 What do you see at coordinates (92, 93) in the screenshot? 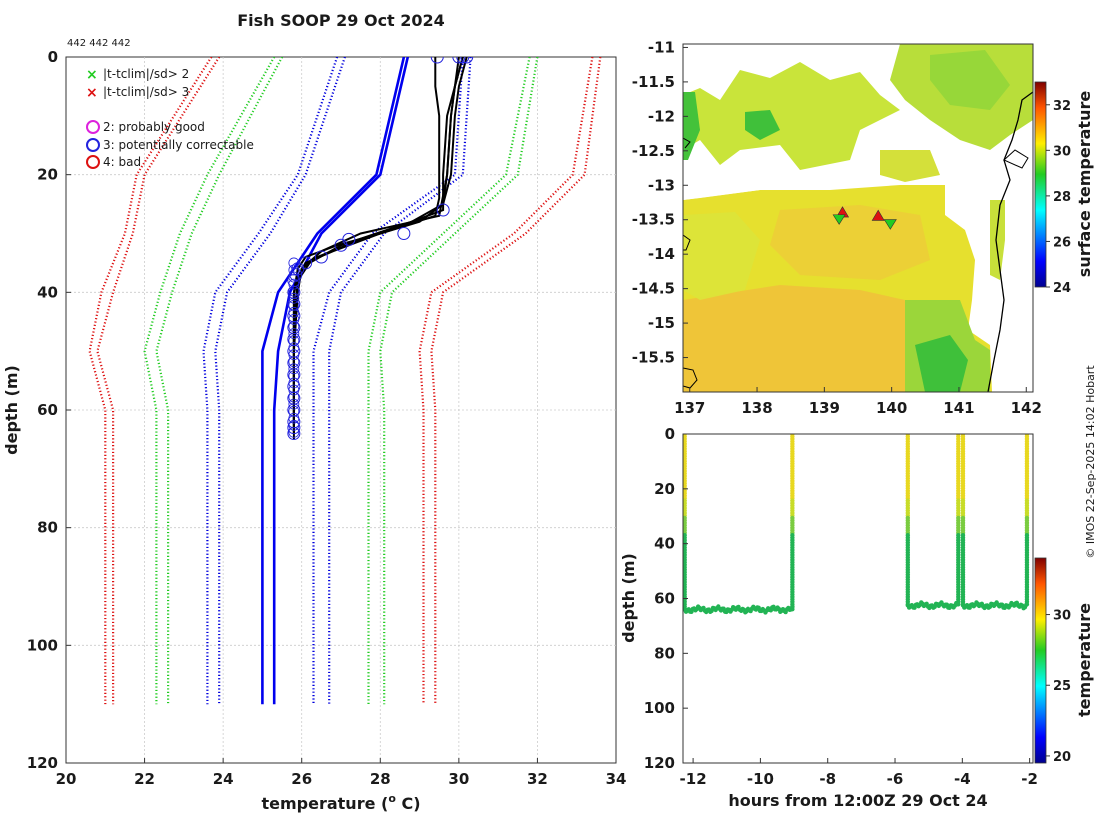
I see `legend-x-marker-red: ×` at bounding box center [92, 93].